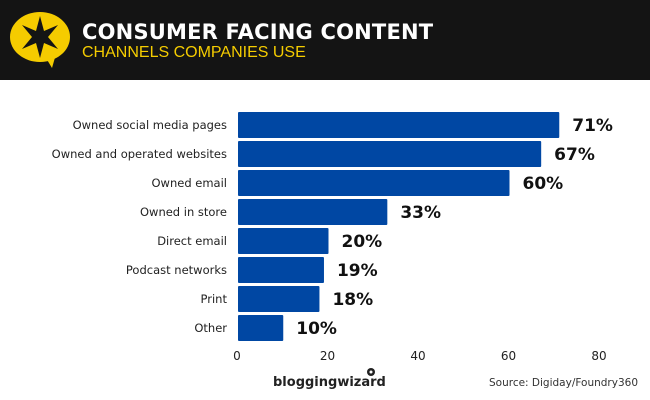 The height and width of the screenshot is (400, 650). I want to click on brand-bubble-icon, so click(371, 372).